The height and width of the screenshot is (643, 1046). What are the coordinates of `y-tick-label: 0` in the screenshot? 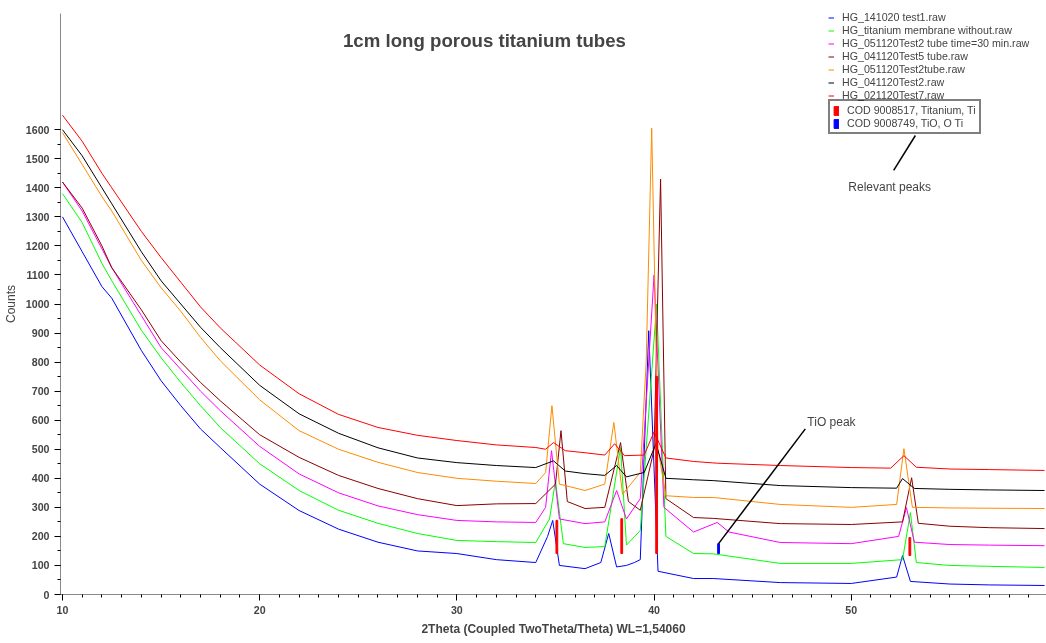 It's located at (46, 594).